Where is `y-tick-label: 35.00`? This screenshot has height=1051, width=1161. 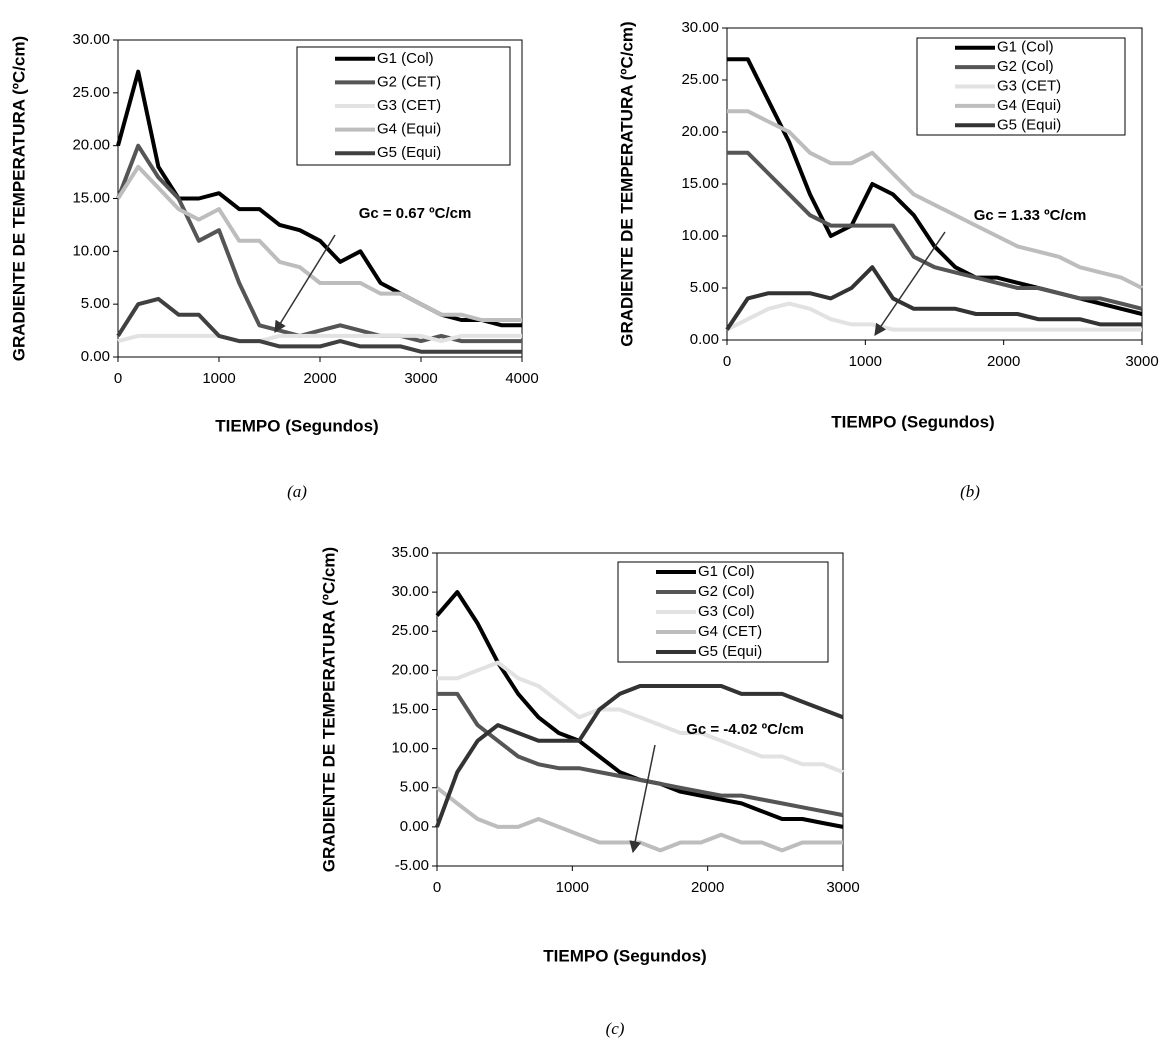 y-tick-label: 35.00 is located at coordinates (410, 552).